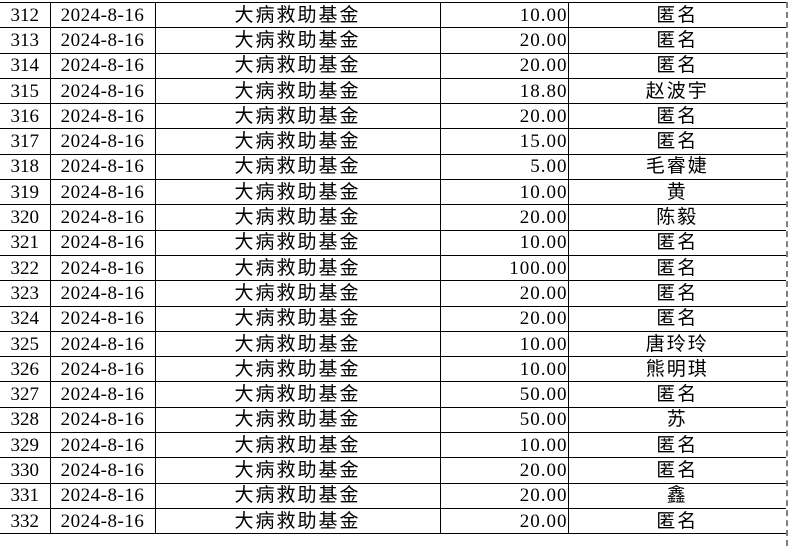 This screenshot has height=546, width=791. What do you see at coordinates (25, 90) in the screenshot?
I see `row-index-cell: 315` at bounding box center [25, 90].